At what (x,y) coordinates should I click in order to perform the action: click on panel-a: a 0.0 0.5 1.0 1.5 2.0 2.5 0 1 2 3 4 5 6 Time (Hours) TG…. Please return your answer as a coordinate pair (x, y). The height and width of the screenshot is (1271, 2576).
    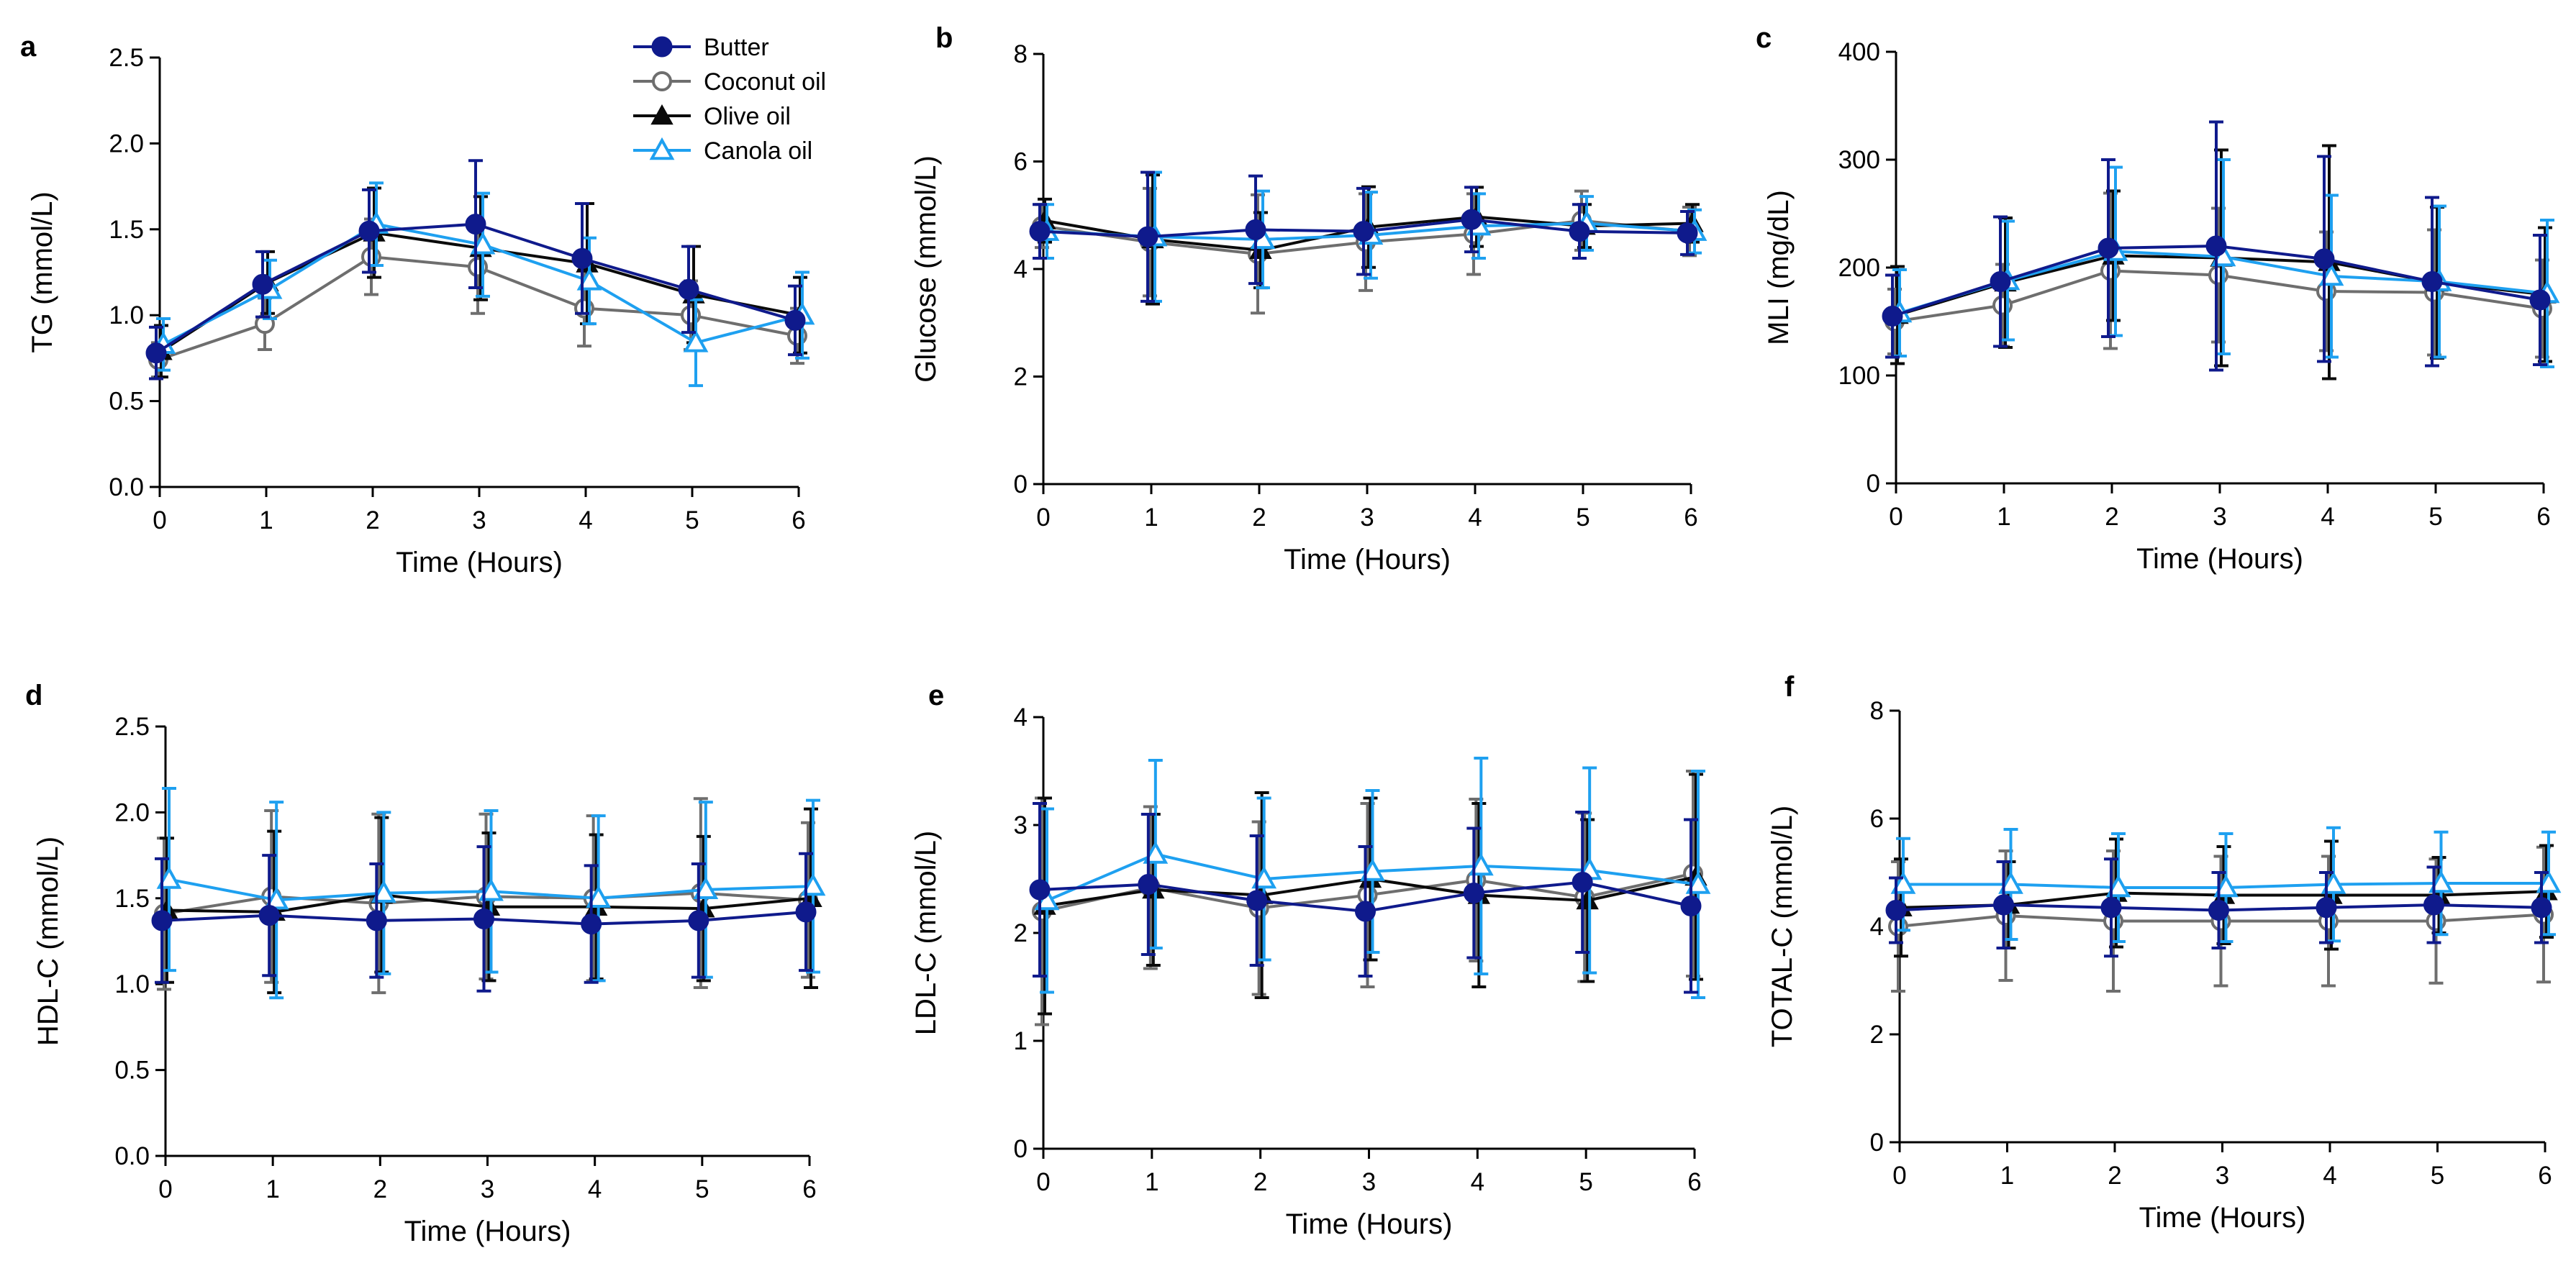
    Looking at the image, I should click on (423, 304).